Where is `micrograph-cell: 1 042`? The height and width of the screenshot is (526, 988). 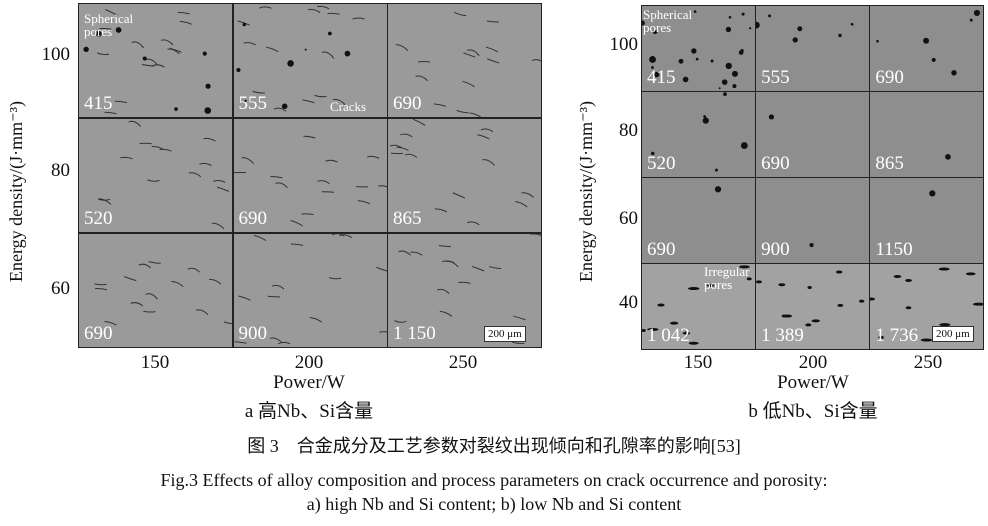 micrograph-cell: 1 042 is located at coordinates (698, 306).